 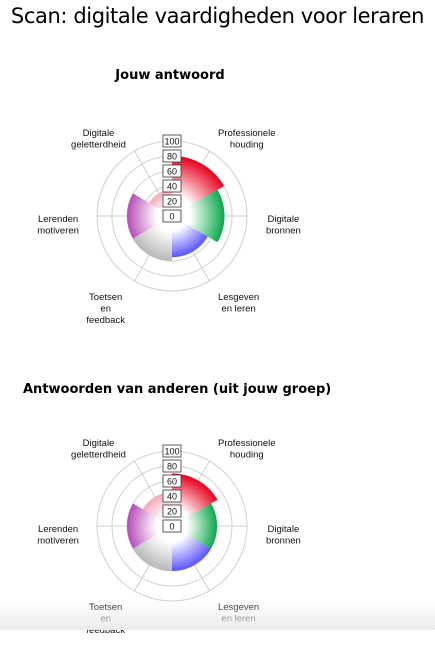 I want to click on bottom-fade, so click(x=217, y=615).